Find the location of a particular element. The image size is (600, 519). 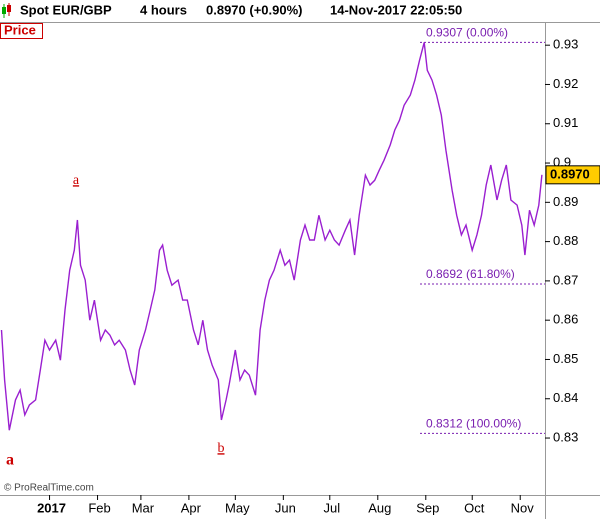

source: © ProRealTime.com is located at coordinates (49, 488).